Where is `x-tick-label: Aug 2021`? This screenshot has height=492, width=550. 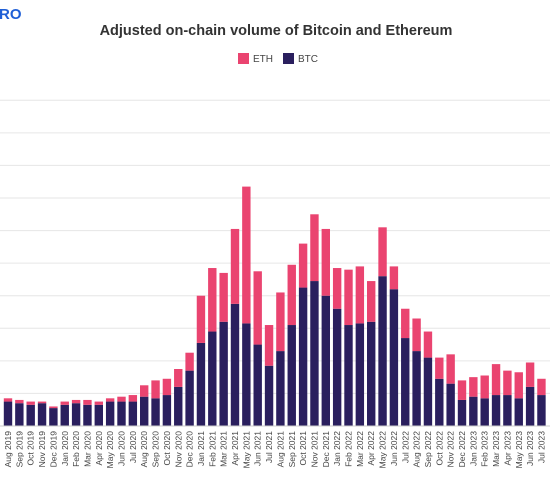 x-tick-label: Aug 2021 is located at coordinates (280, 449).